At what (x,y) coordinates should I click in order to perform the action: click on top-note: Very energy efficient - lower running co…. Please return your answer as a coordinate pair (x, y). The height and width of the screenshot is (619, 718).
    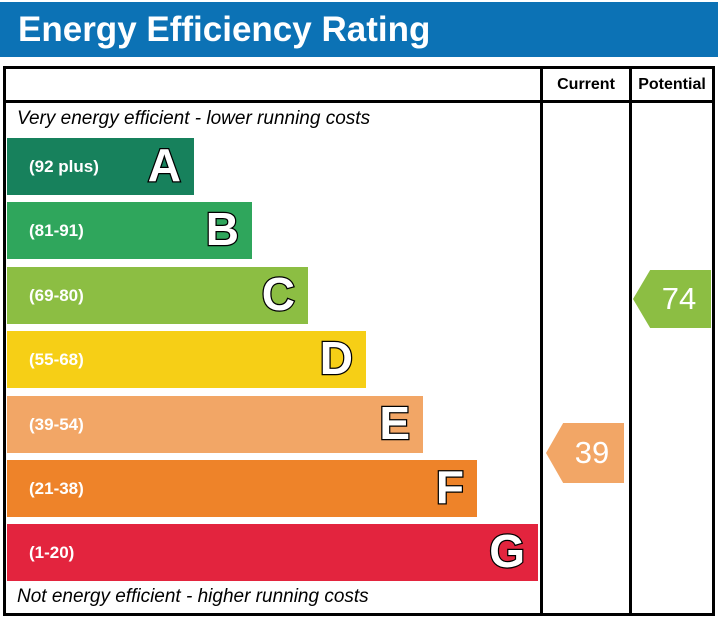
    Looking at the image, I should click on (194, 118).